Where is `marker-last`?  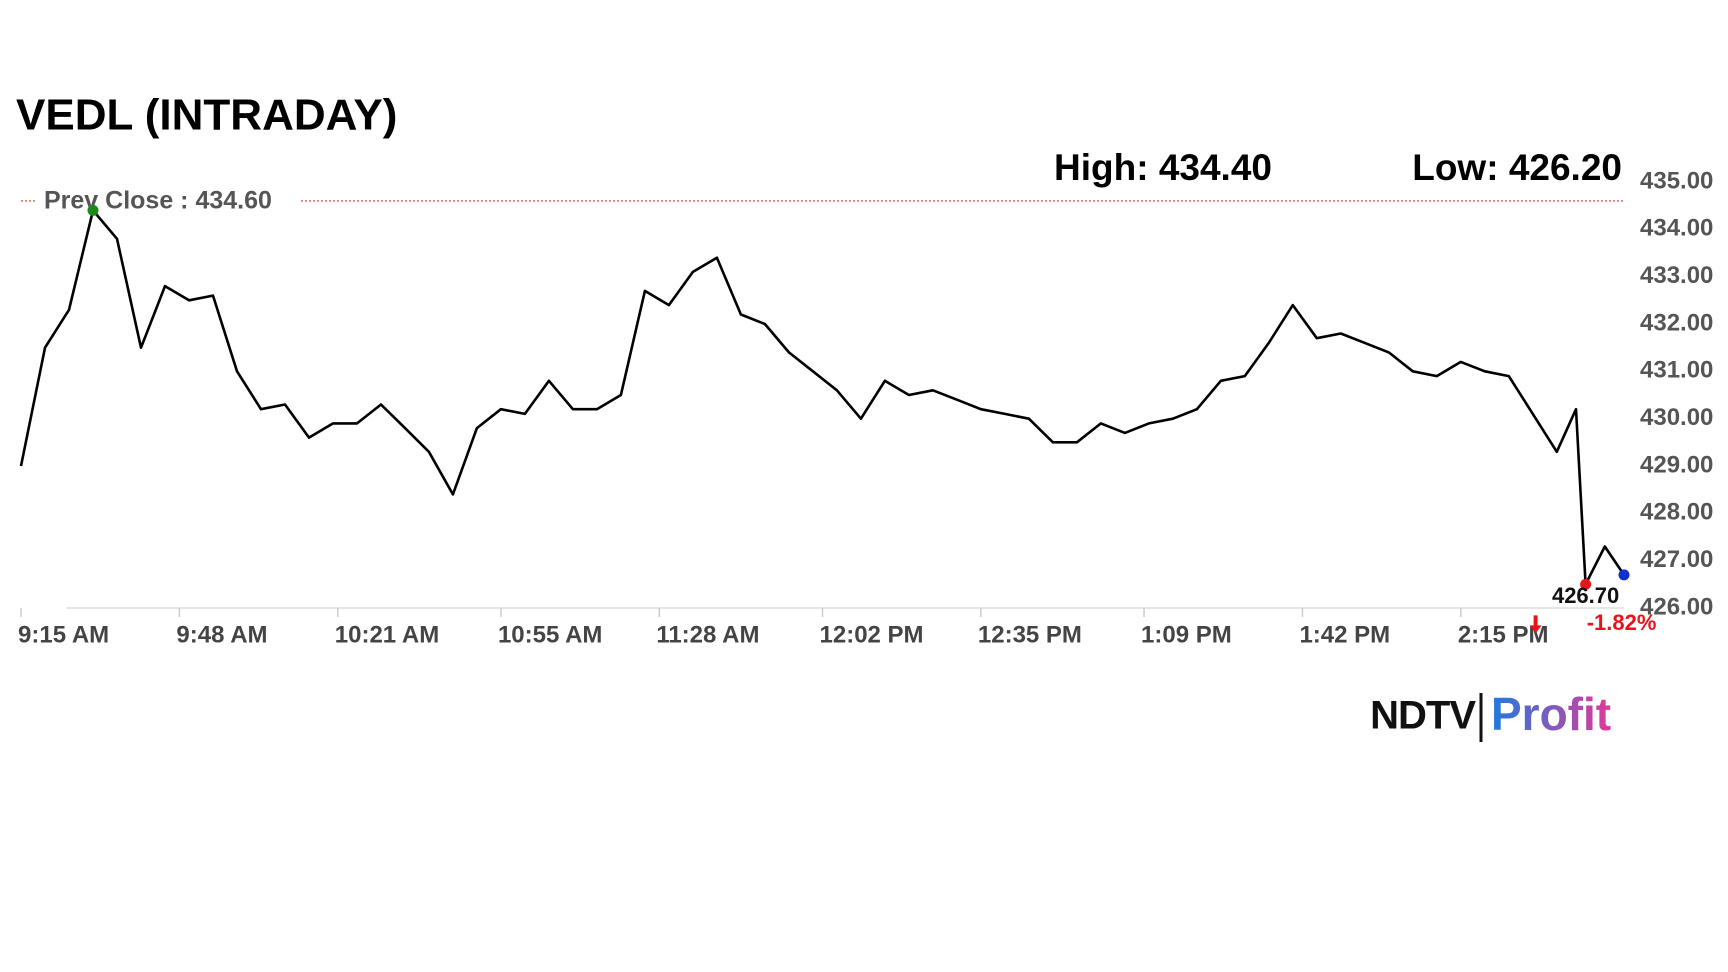
marker-last is located at coordinates (1624, 575).